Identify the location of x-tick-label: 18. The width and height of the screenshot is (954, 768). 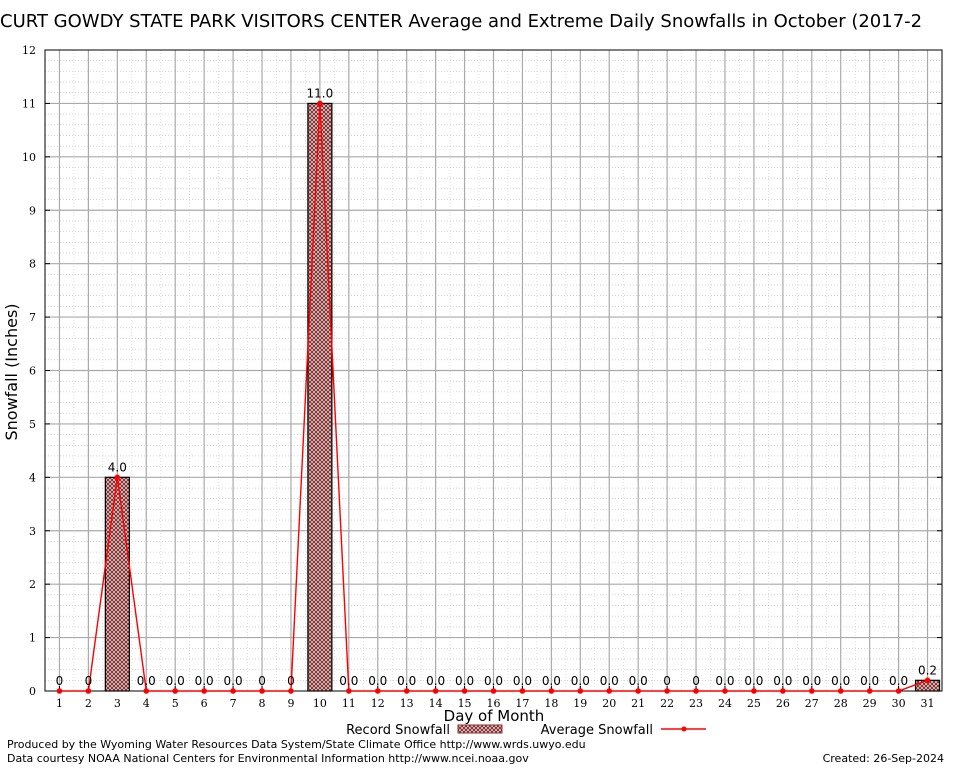
(551, 703).